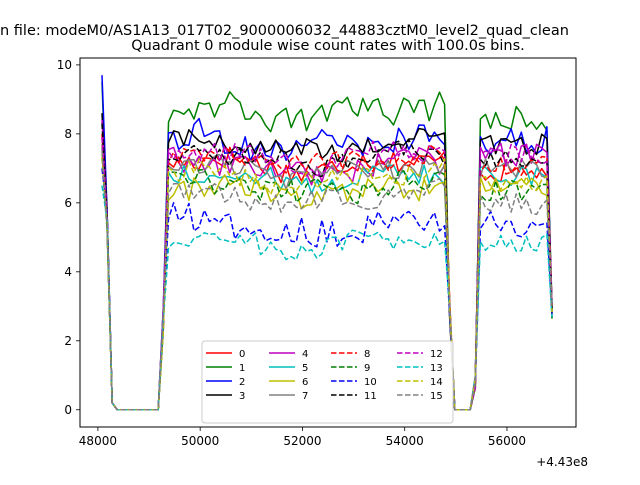 Image resolution: width=640 pixels, height=485 pixels. What do you see at coordinates (242, 382) in the screenshot?
I see `legend-label-2: 2` at bounding box center [242, 382].